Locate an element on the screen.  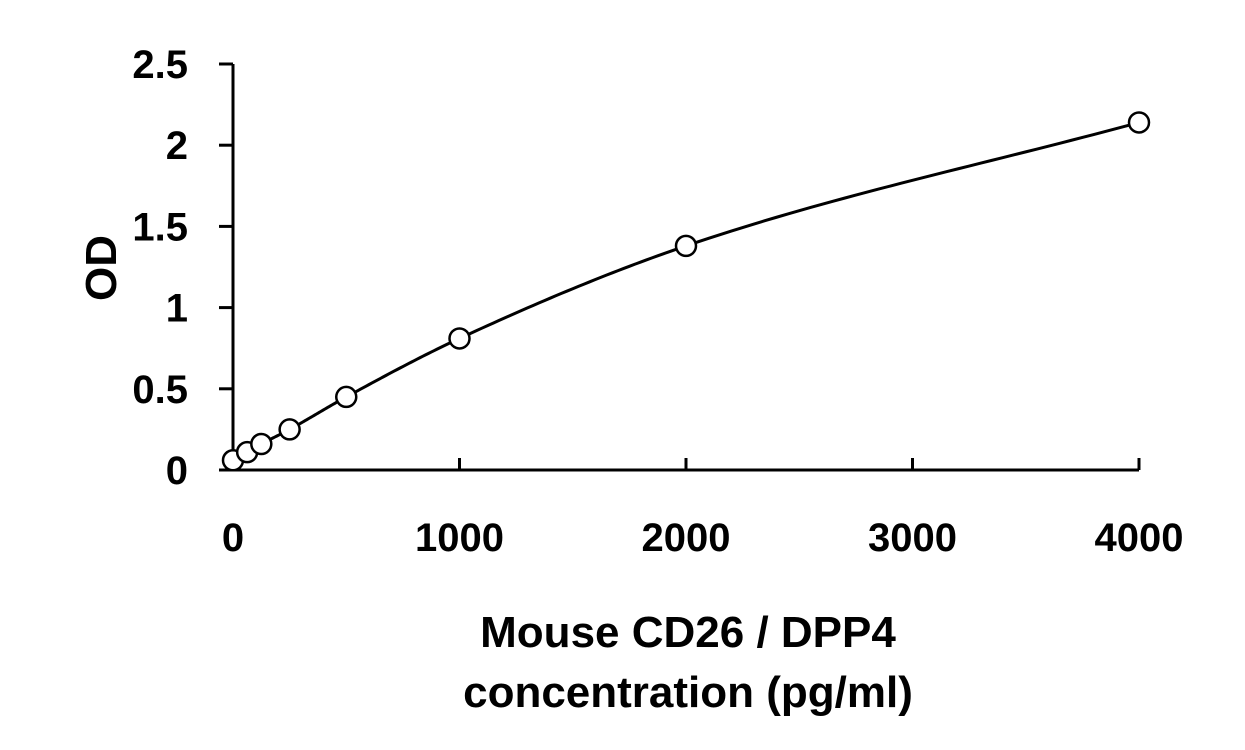
y-axis-title: OD is located at coordinates (101, 268).